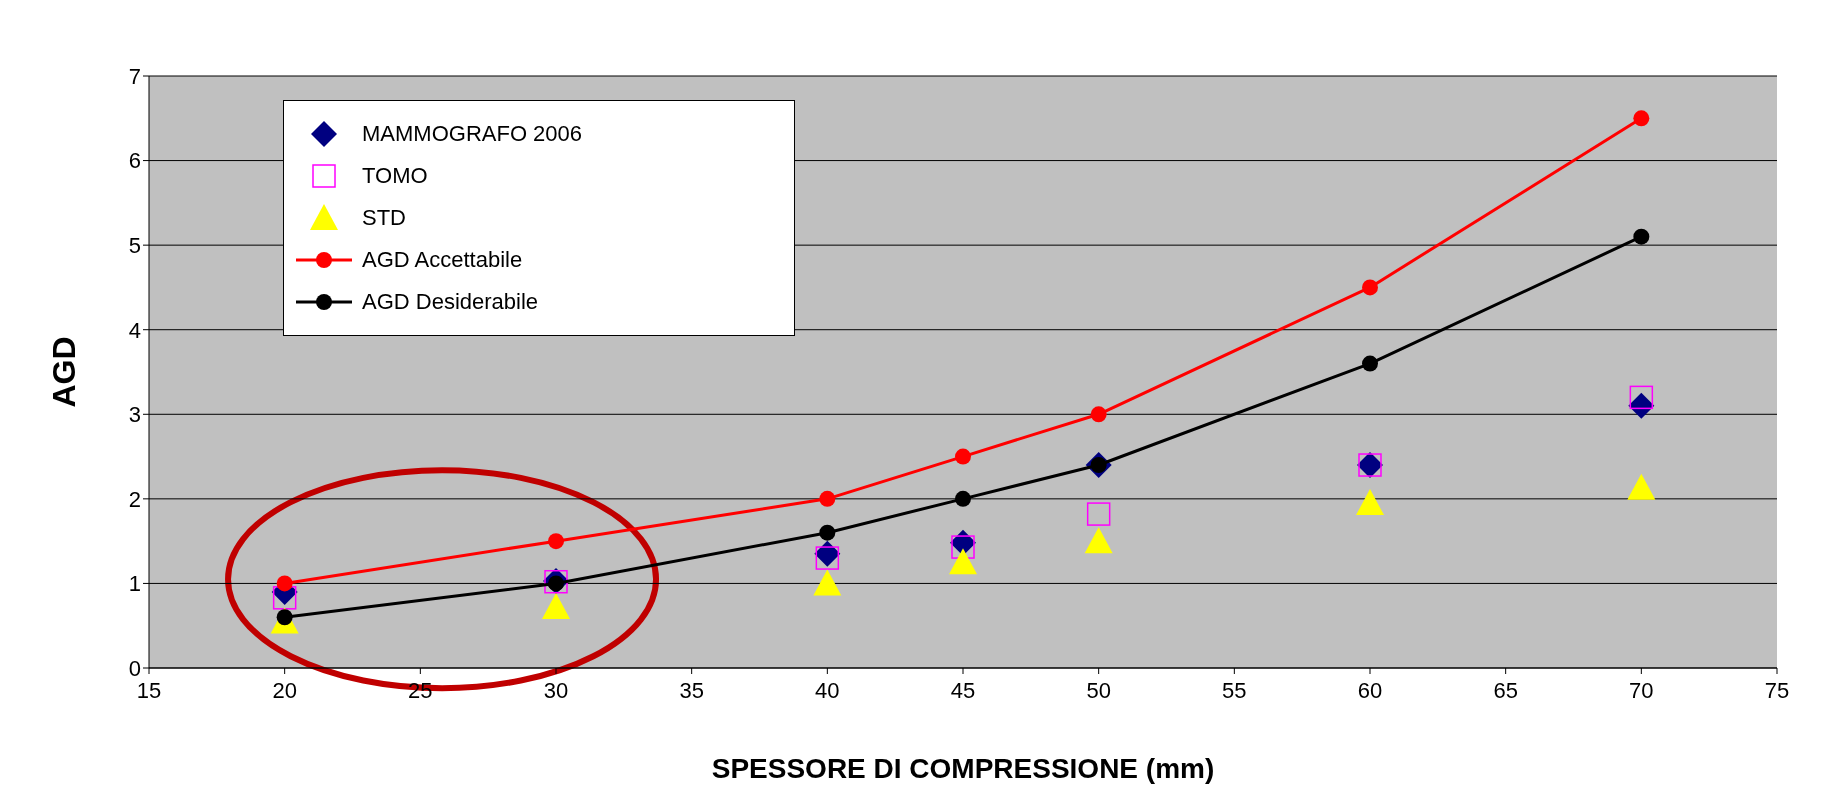  What do you see at coordinates (442, 260) in the screenshot?
I see `legend-label: AGD Accettabile` at bounding box center [442, 260].